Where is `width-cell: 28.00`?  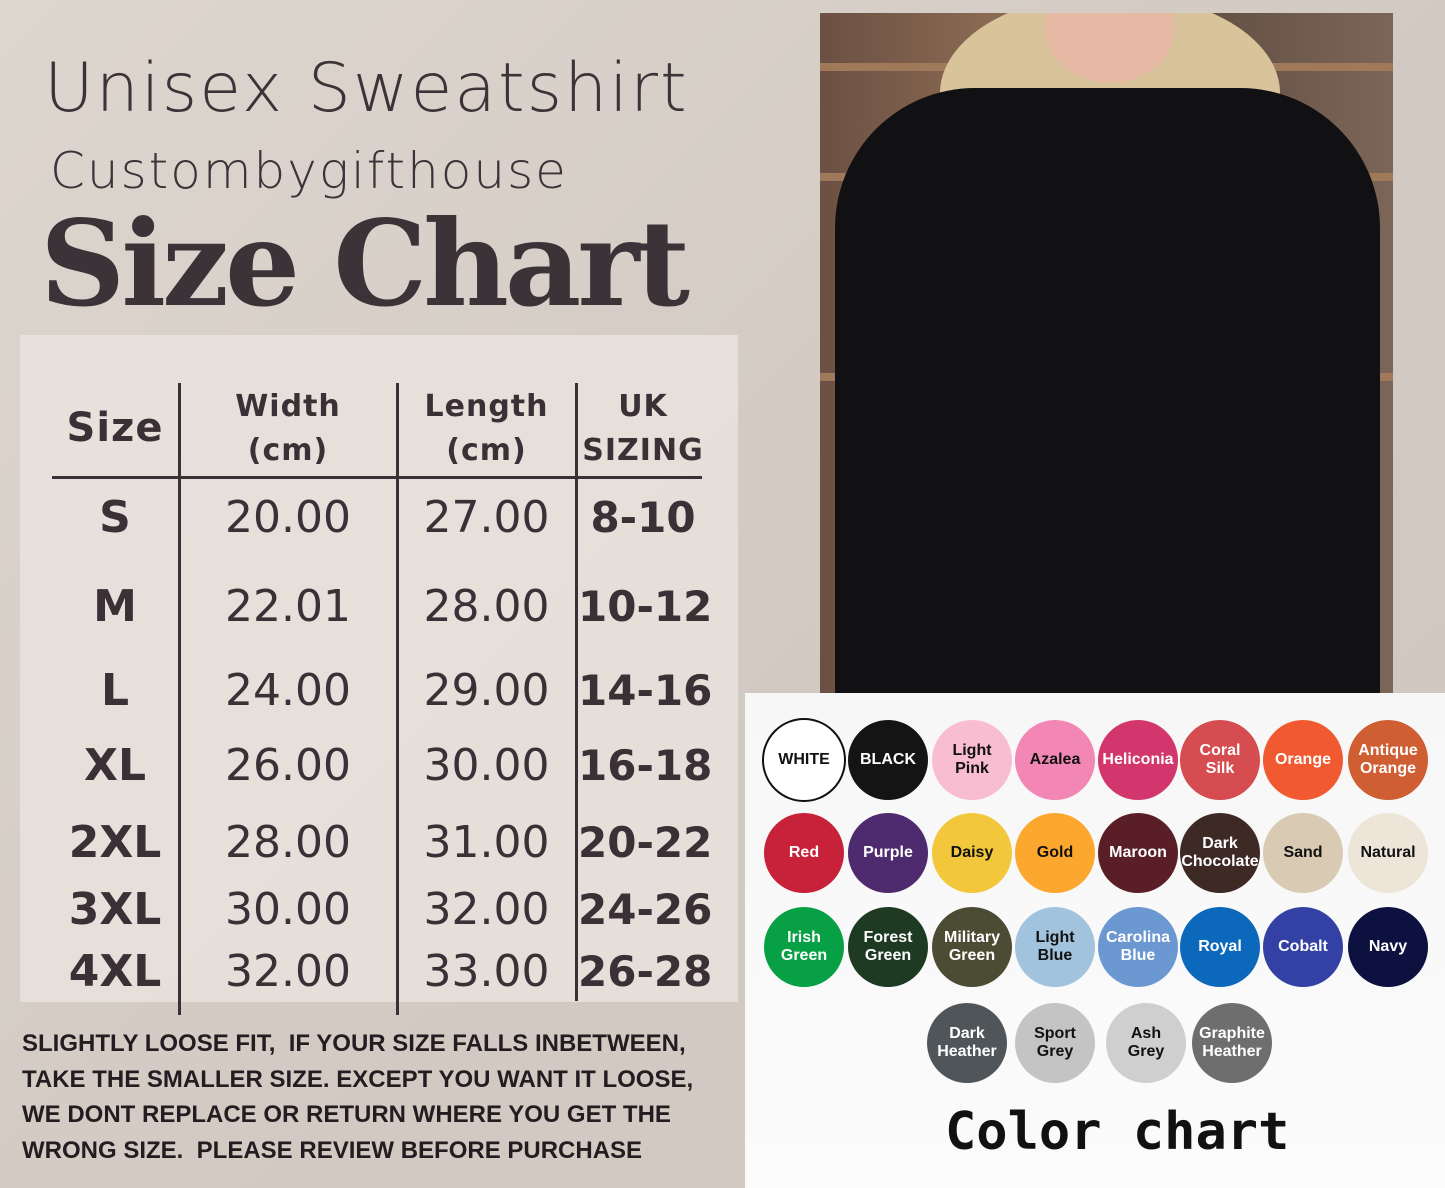
width-cell: 28.00 is located at coordinates (288, 842).